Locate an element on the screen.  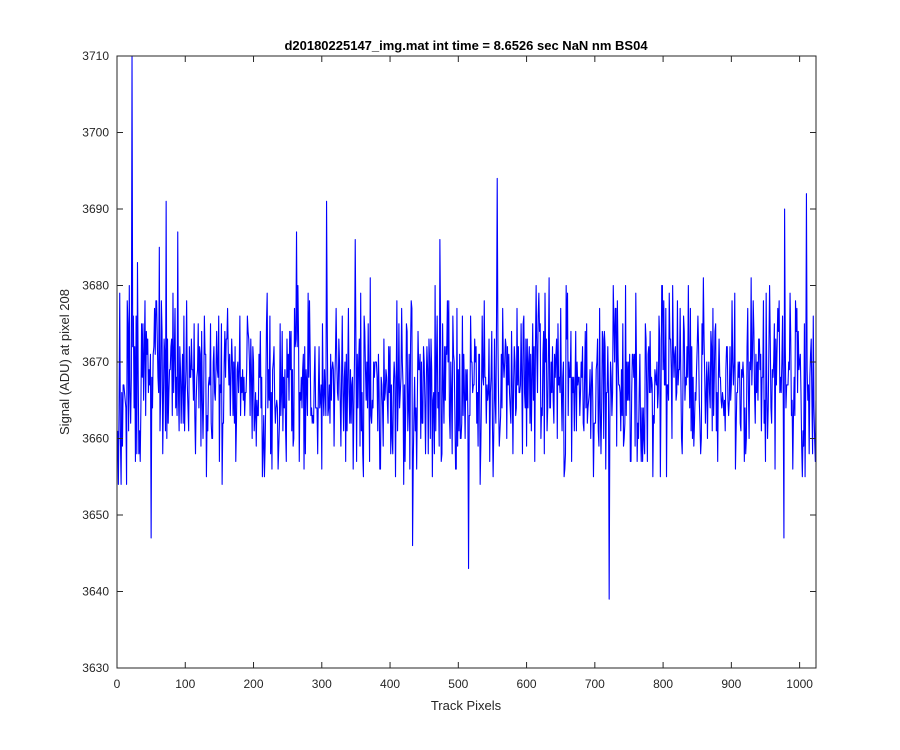
y-tick-label: 3640 is located at coordinates (95, 592).